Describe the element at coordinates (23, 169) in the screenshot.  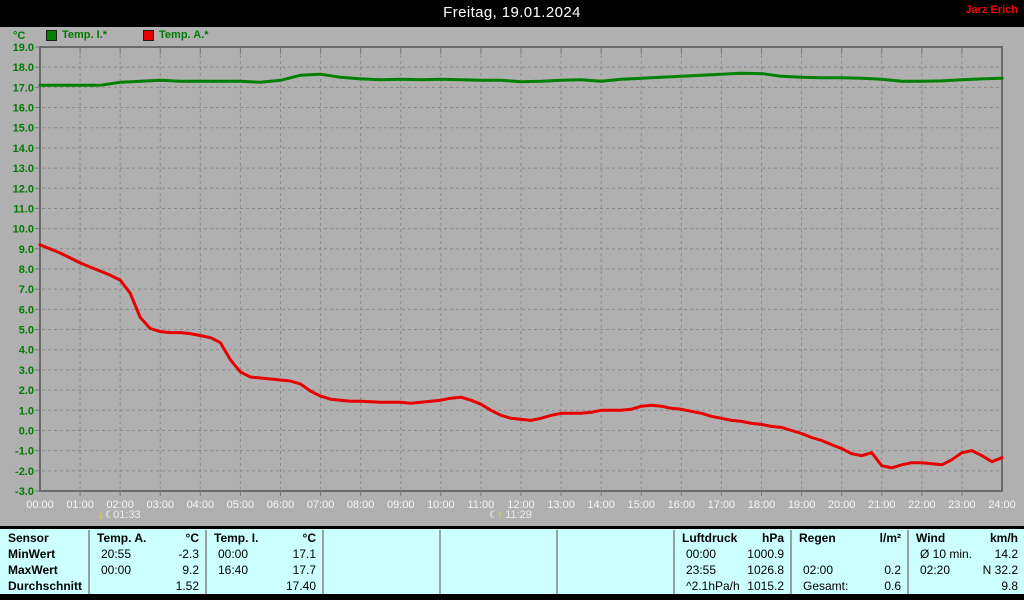
I see `svg-text: 13.0` at that location.